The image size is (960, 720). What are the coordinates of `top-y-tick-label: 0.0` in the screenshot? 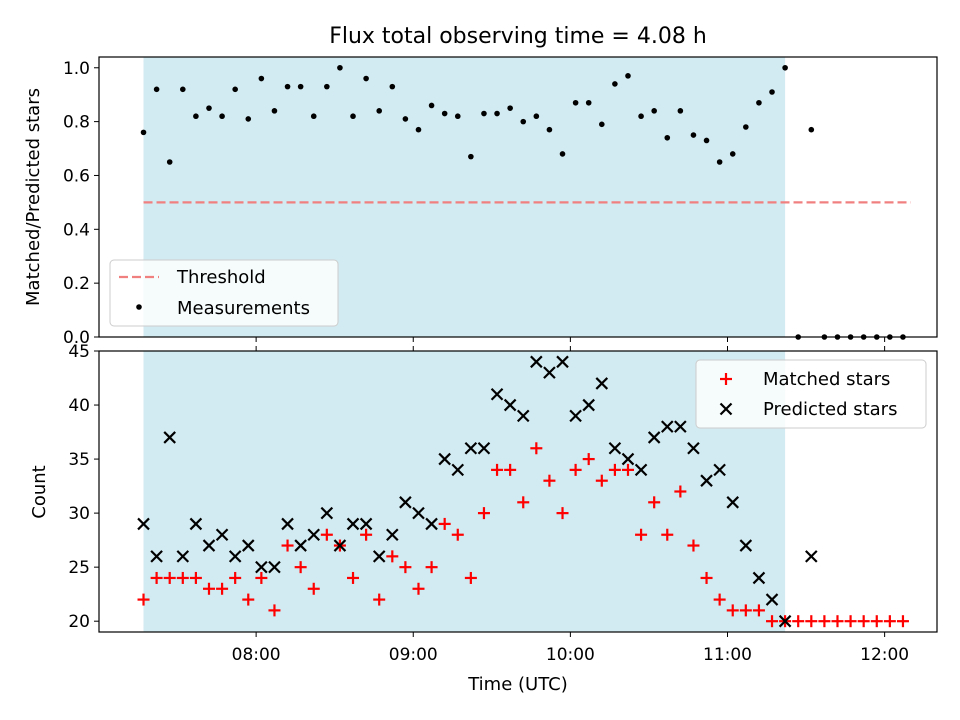 It's located at (76, 338).